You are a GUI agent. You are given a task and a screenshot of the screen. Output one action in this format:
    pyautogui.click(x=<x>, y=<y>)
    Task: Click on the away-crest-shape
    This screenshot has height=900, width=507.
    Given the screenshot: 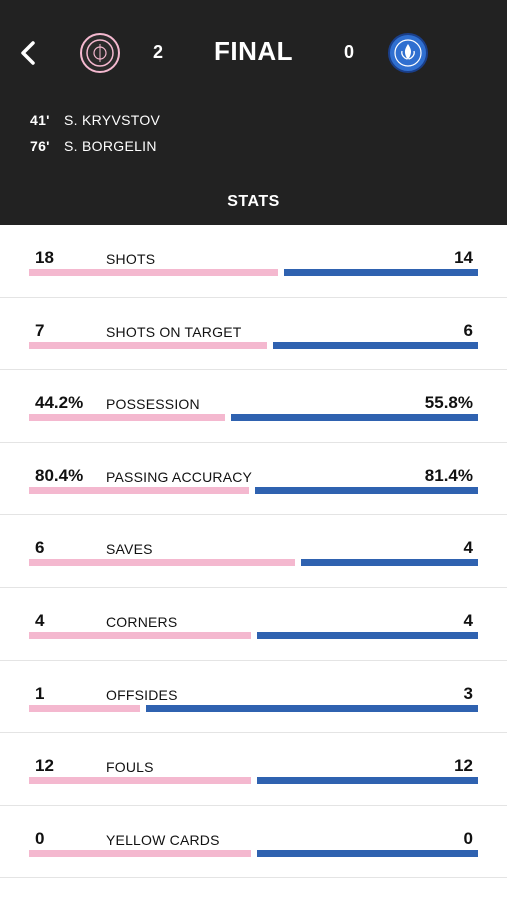 What is the action you would take?
    pyautogui.click(x=408, y=53)
    